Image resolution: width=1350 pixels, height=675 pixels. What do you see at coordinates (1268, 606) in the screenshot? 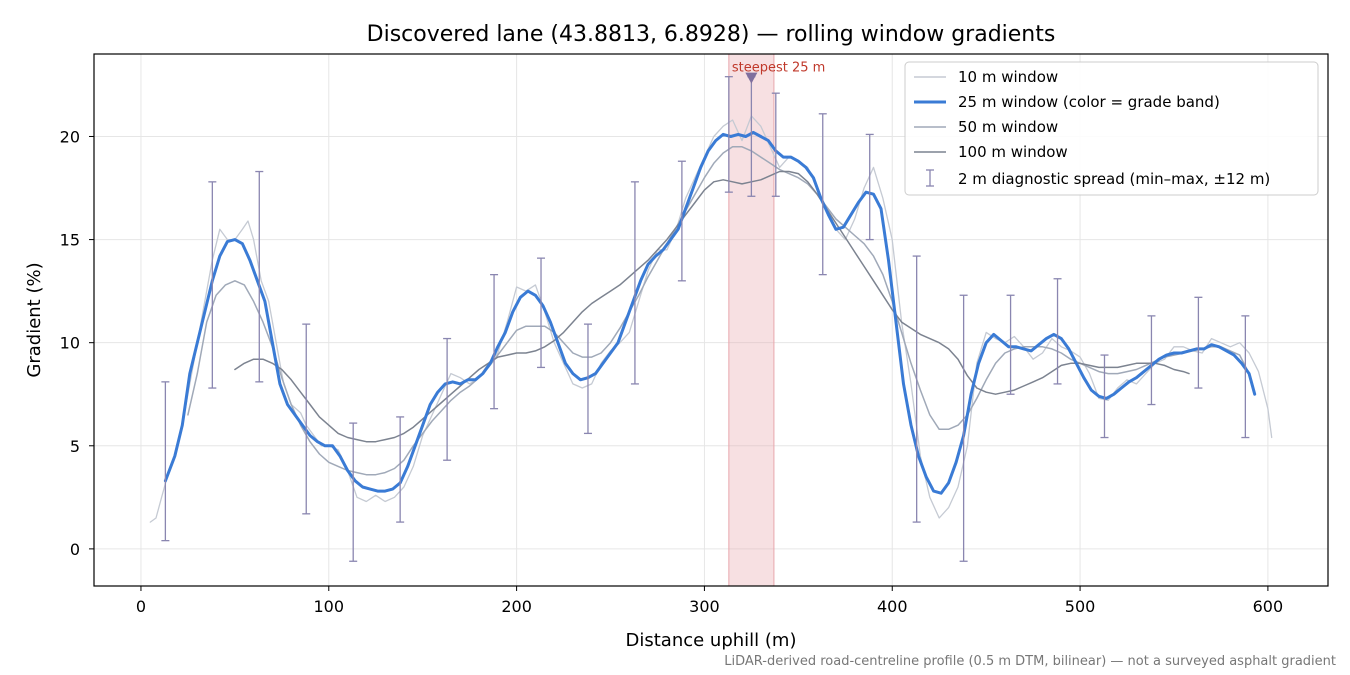
I see `x-tick-label: 600` at bounding box center [1268, 606].